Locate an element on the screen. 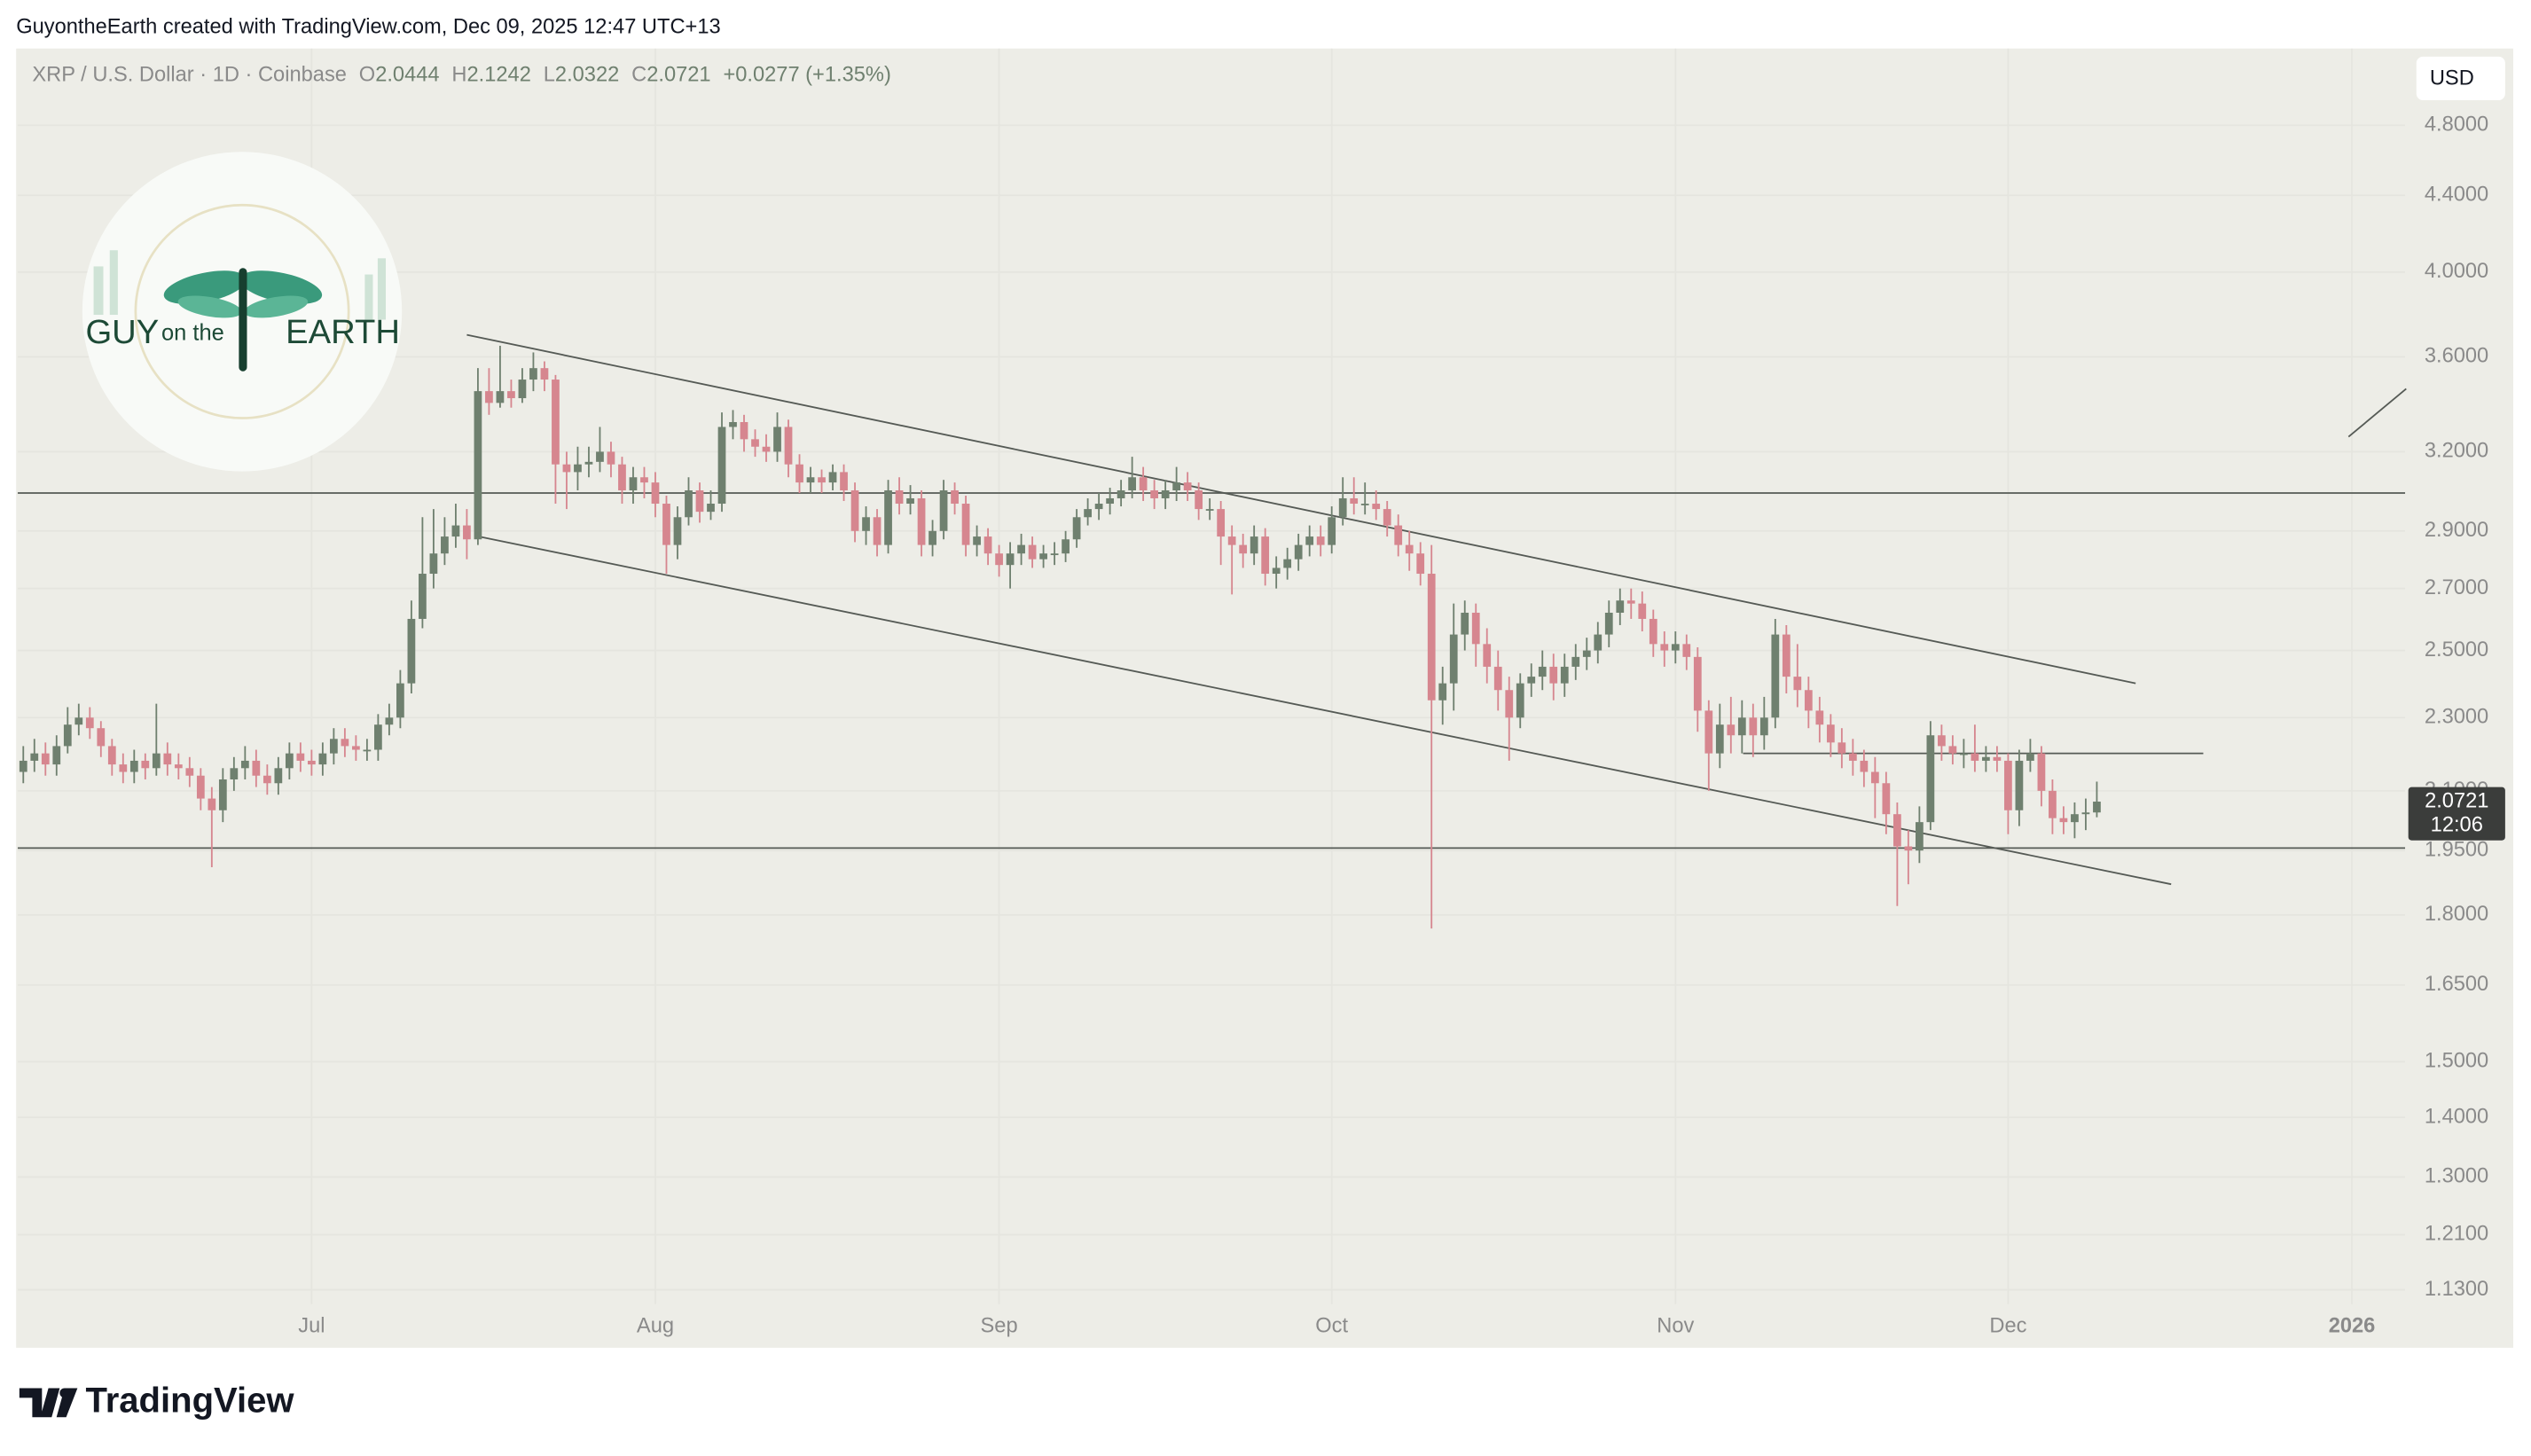 The height and width of the screenshot is (1456, 2531). currency-button is located at coordinates (2460, 78).